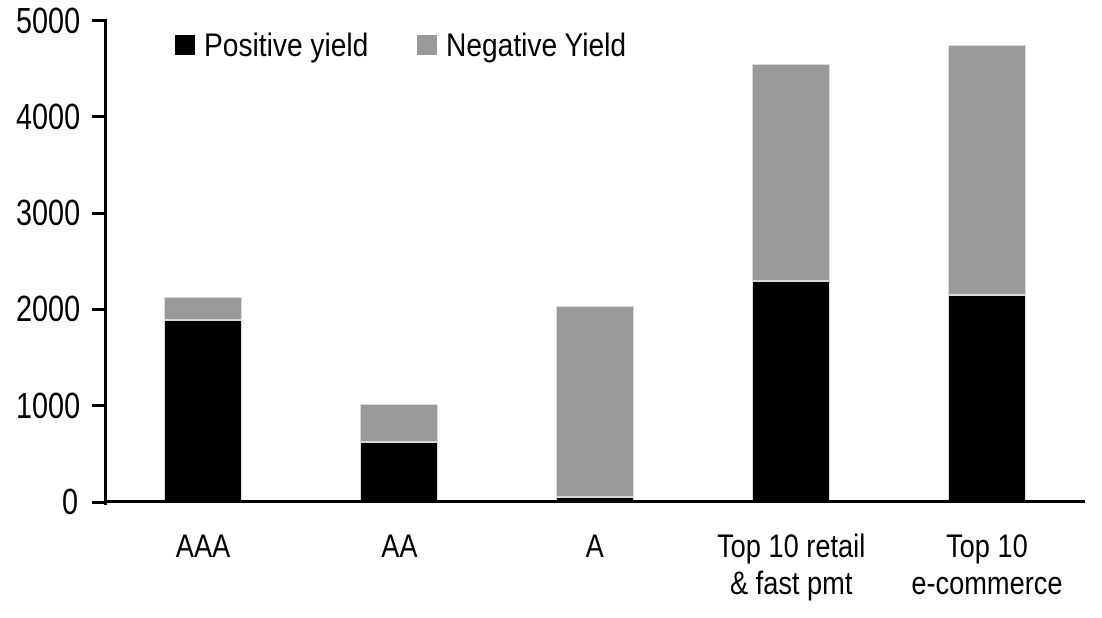 This screenshot has height=618, width=1102. Describe the element at coordinates (427, 45) in the screenshot. I see `negative-yield-swatch` at that location.